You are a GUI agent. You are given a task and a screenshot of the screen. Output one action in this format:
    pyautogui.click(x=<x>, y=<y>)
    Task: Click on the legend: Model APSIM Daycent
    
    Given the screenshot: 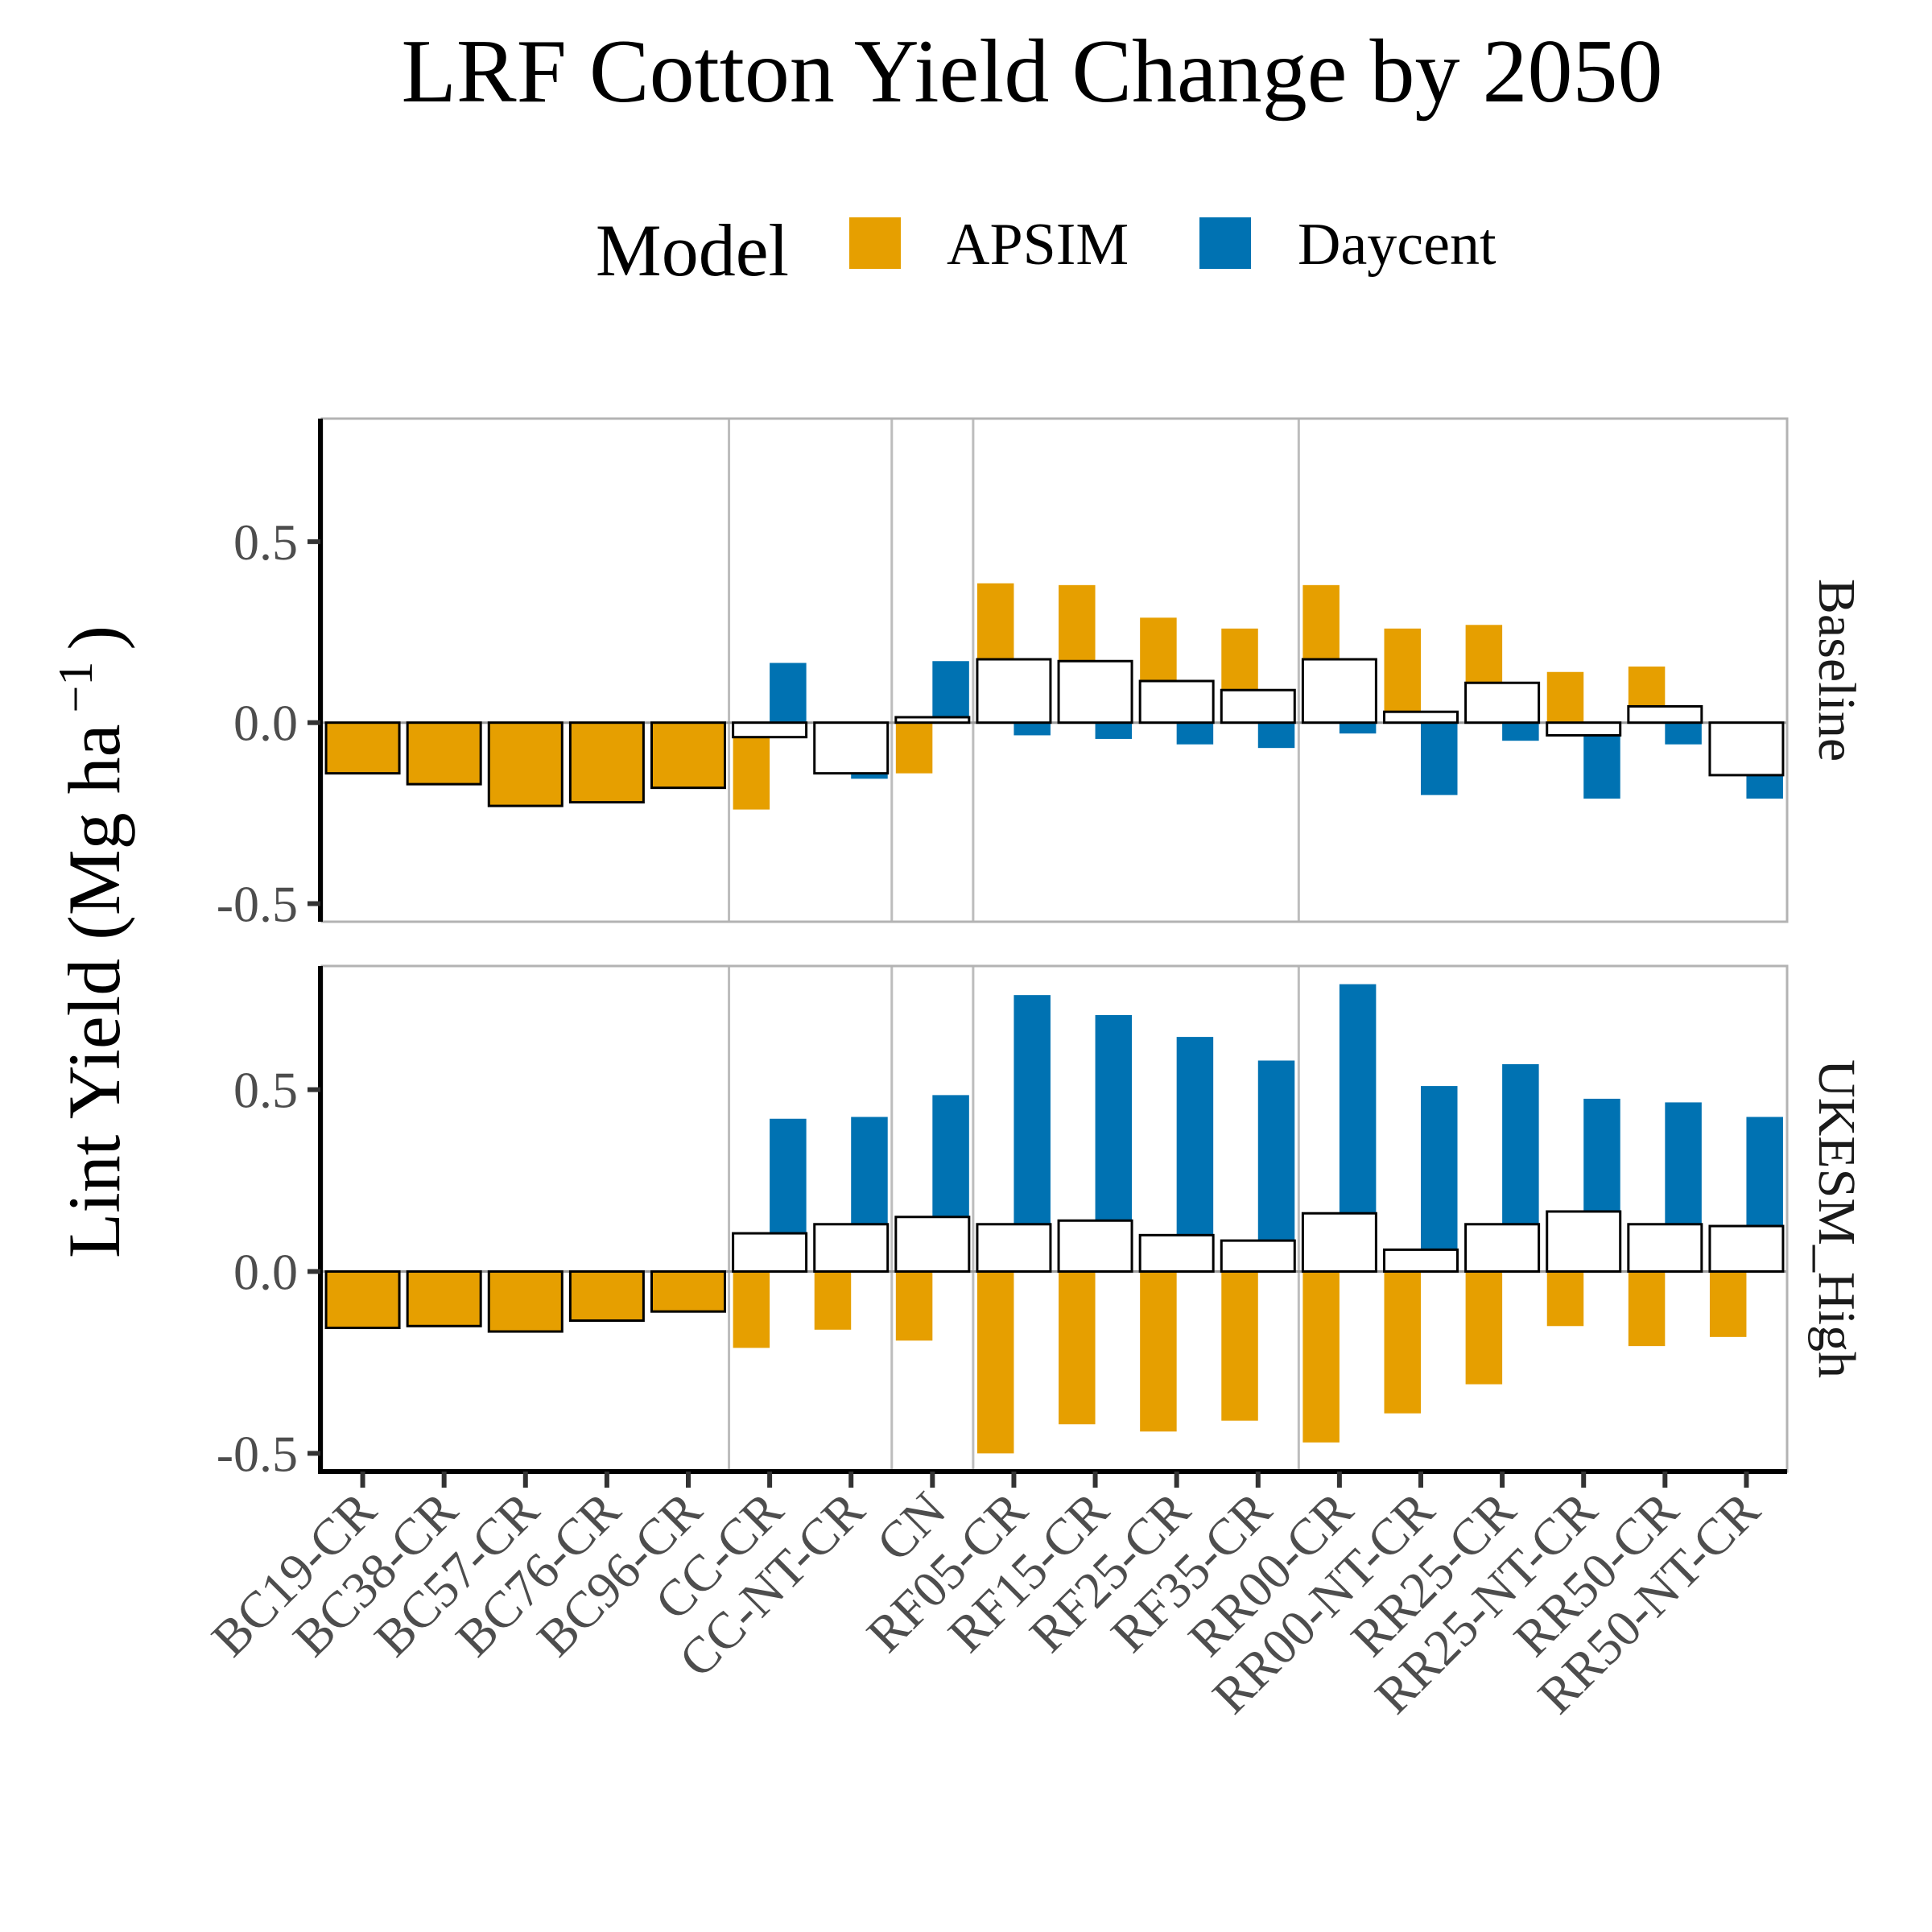 What is the action you would take?
    pyautogui.click(x=1046, y=250)
    